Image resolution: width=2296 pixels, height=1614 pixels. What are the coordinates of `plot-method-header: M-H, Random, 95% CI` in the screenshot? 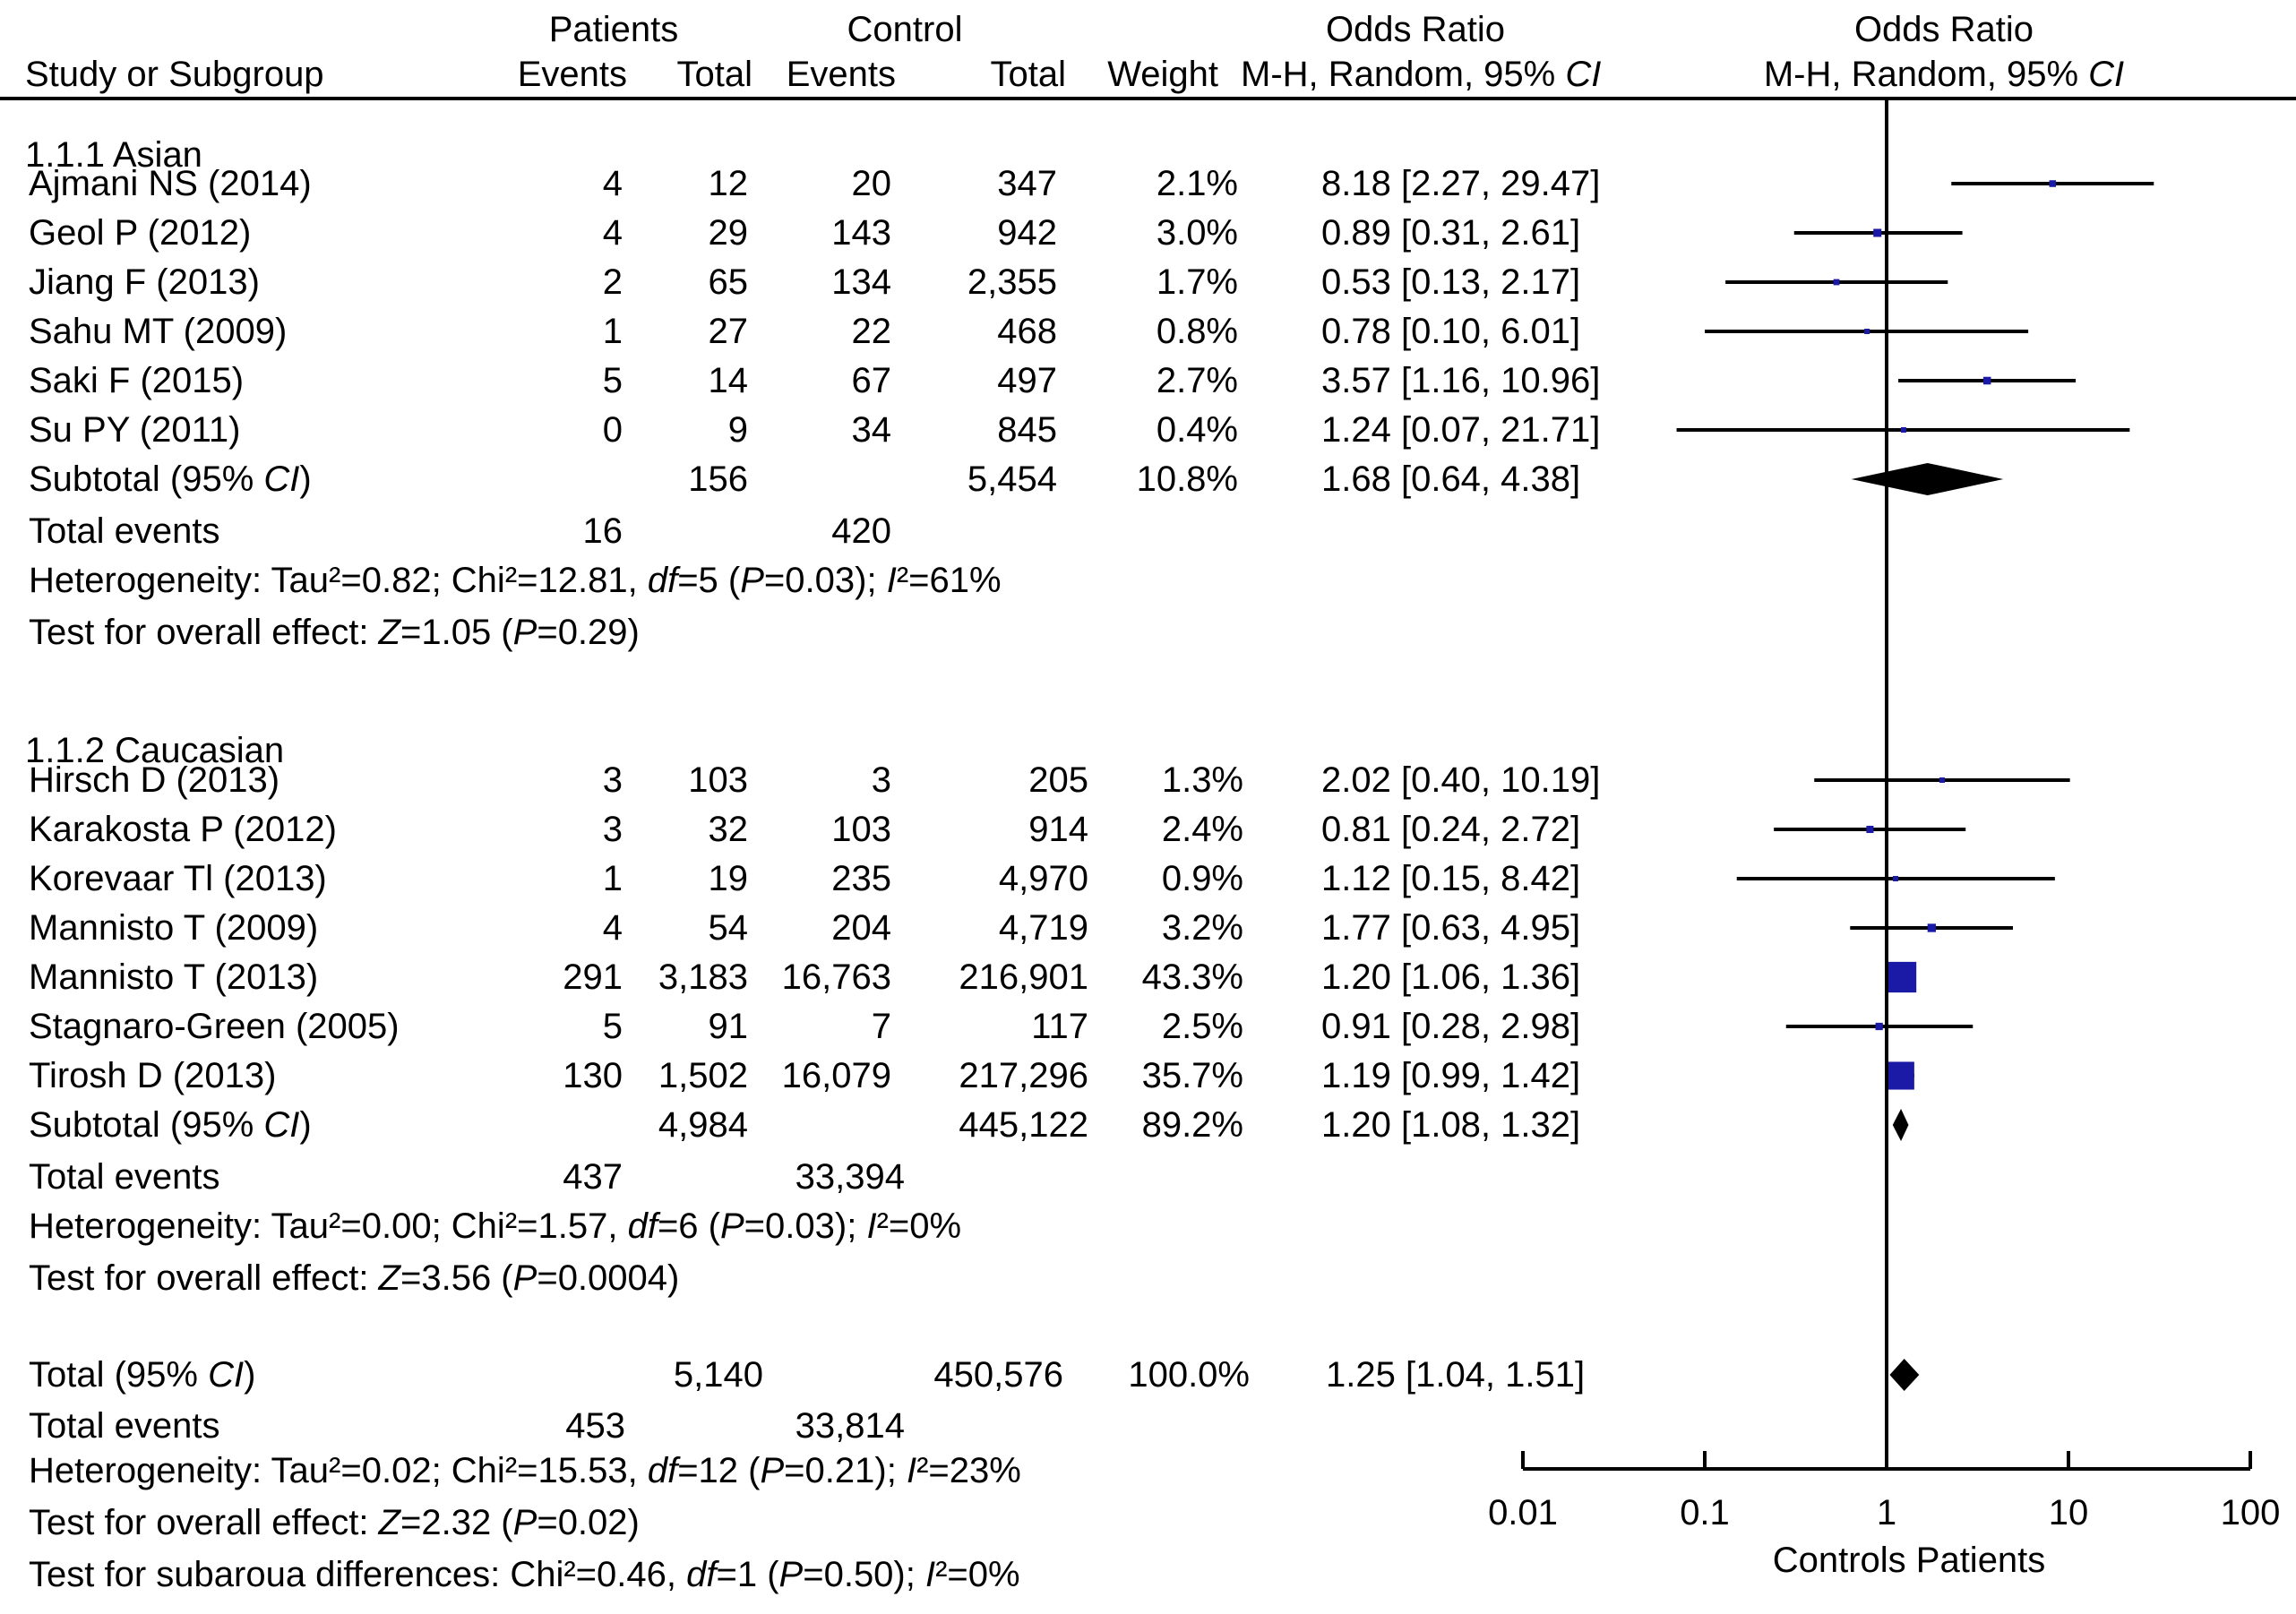 It's located at (1944, 74).